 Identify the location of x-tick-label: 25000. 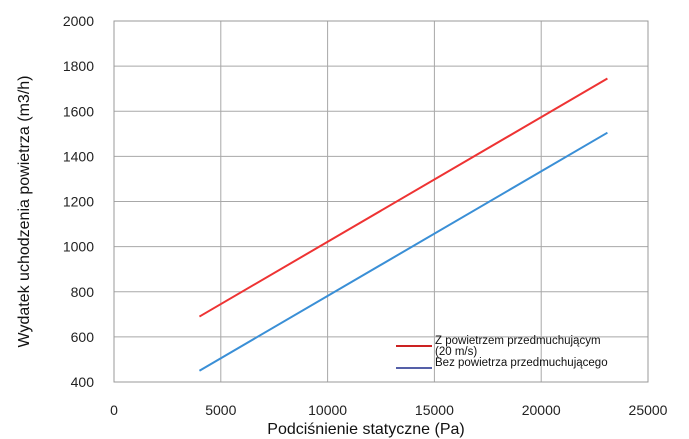
(648, 410).